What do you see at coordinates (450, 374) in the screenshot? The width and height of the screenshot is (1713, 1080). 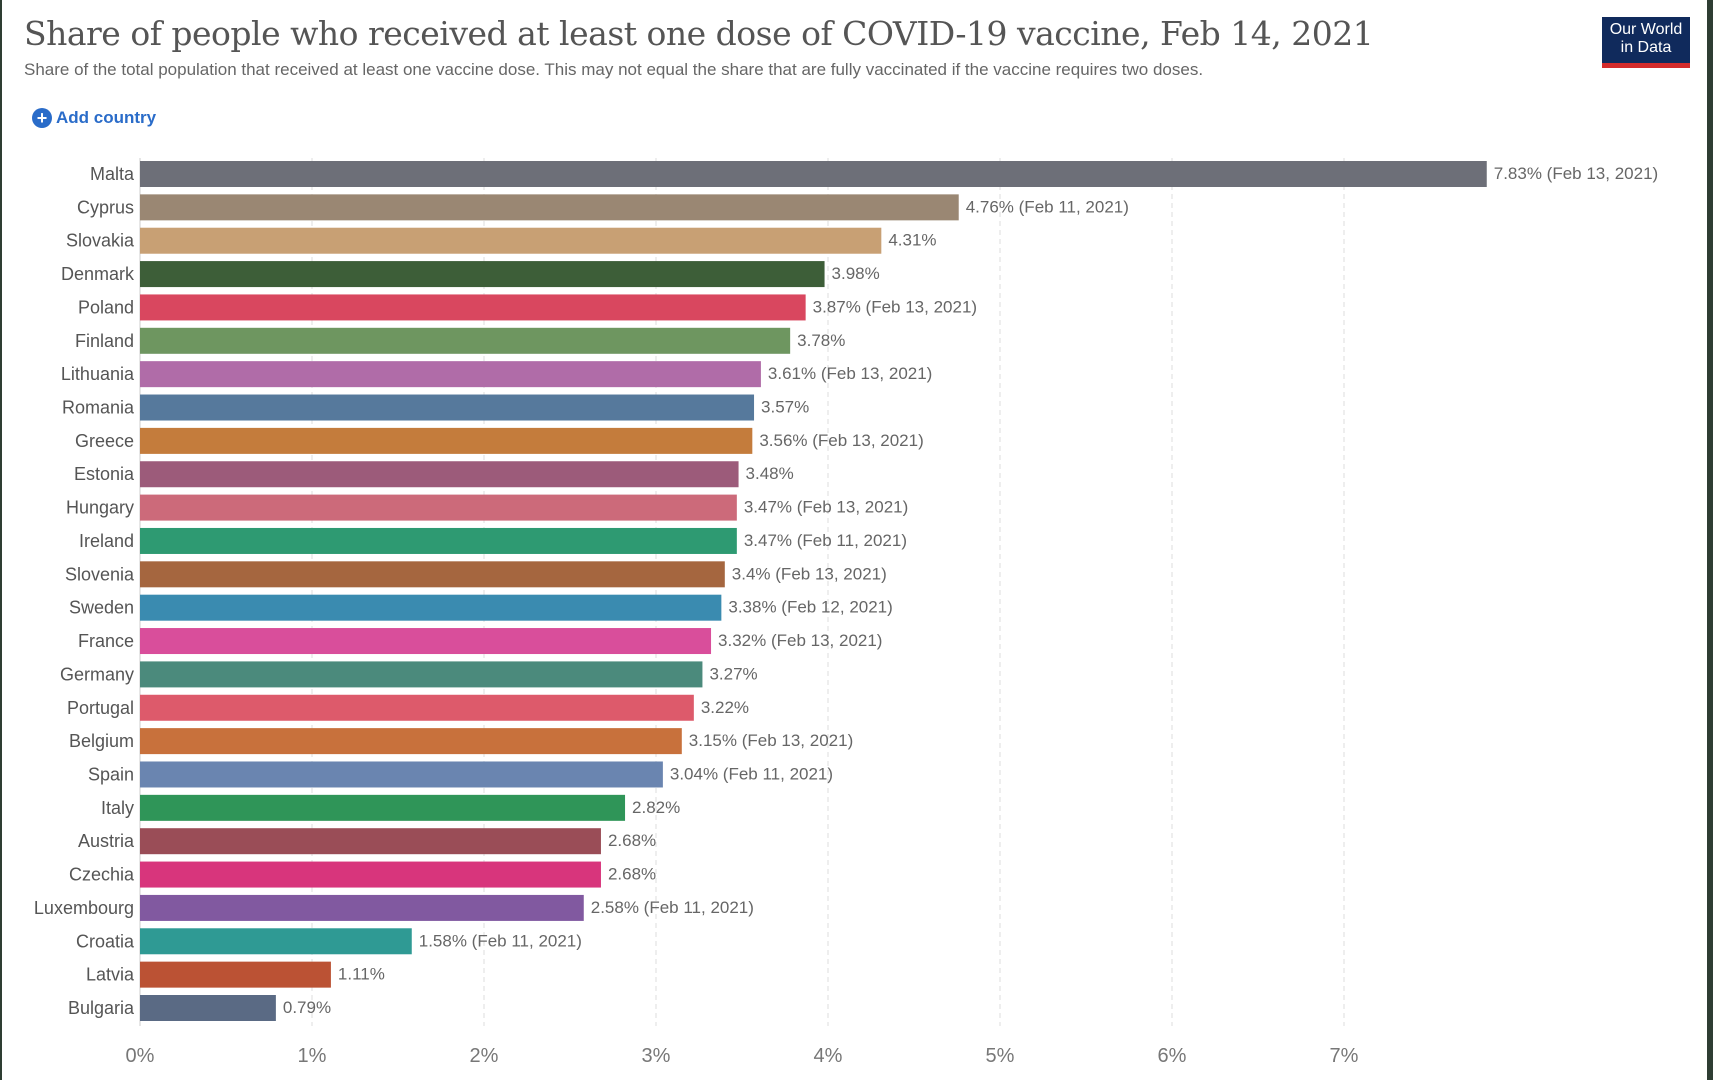 I see `bar-lithuania` at bounding box center [450, 374].